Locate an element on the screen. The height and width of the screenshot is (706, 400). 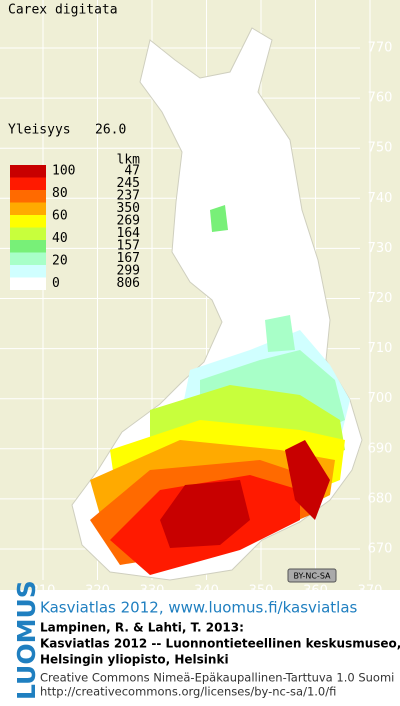
license-badge-text: BY-NC-SA is located at coordinates (312, 576).